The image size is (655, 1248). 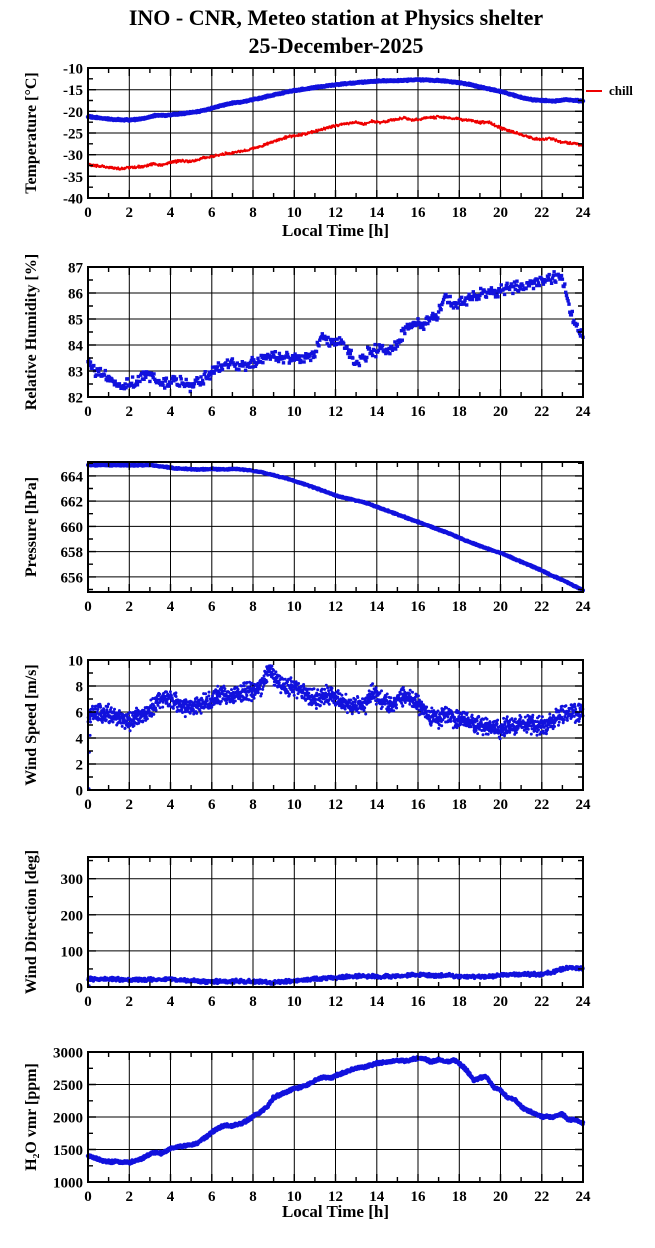 What do you see at coordinates (68, 1151) in the screenshot?
I see `svg-text: 1500` at bounding box center [68, 1151].